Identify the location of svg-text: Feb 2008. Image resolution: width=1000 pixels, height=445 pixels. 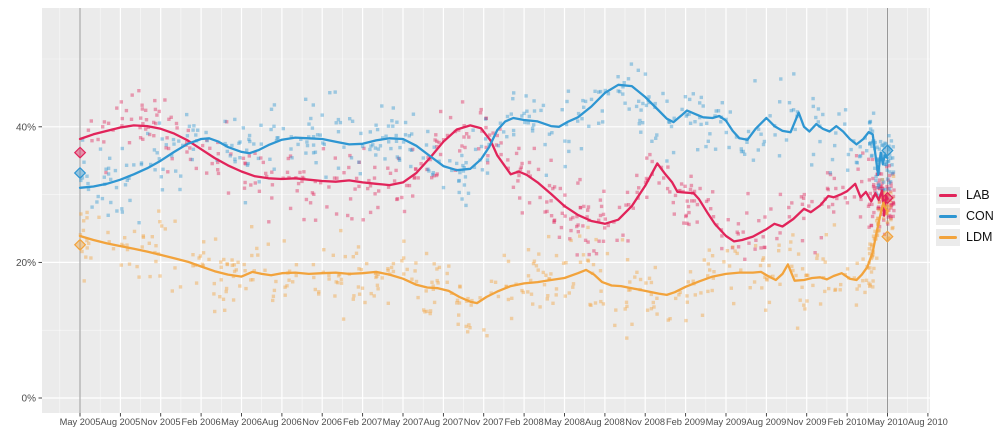
(523, 422).